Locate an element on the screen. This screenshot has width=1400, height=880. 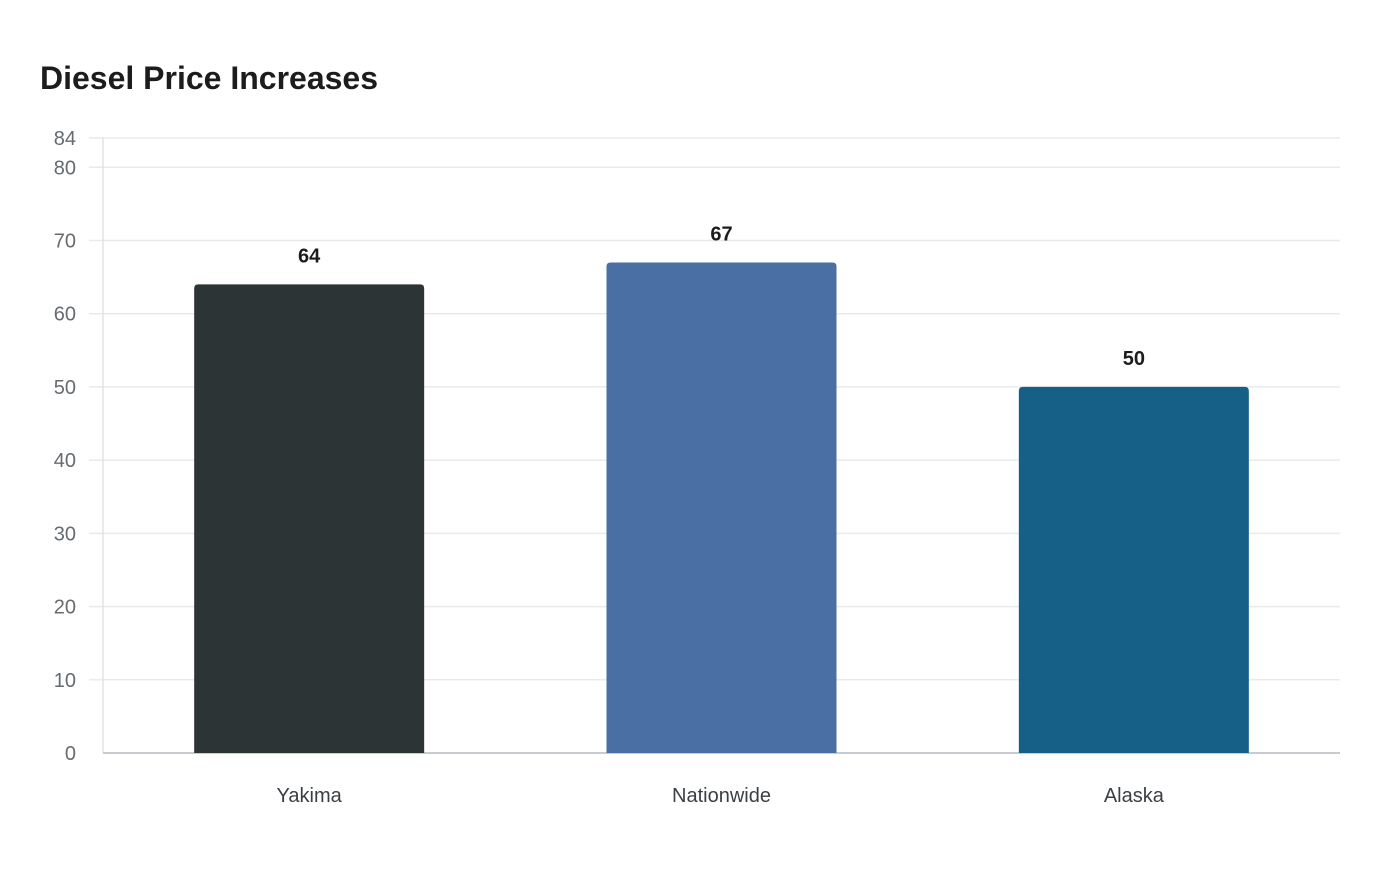
bar-yakima is located at coordinates (309, 518).